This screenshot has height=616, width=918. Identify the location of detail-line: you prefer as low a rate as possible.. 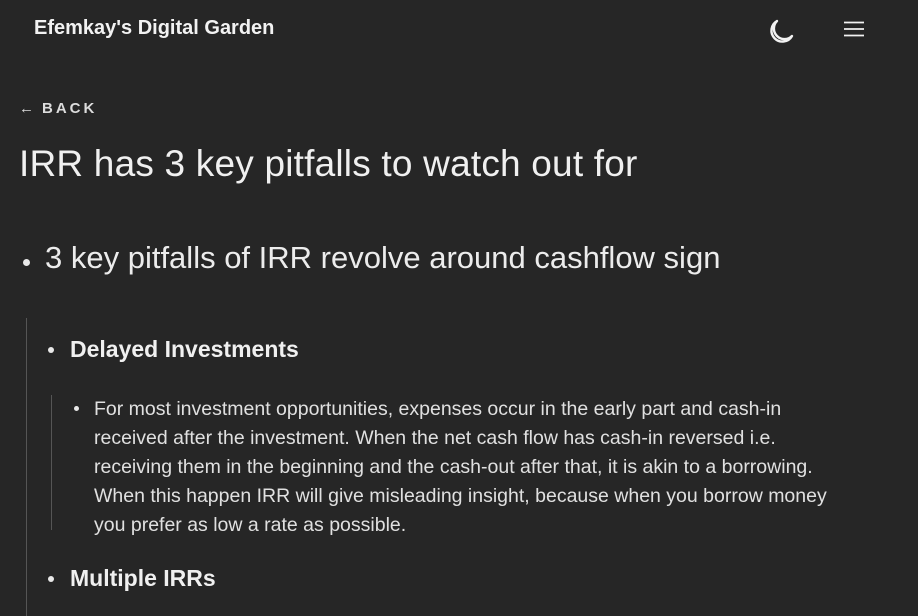
(250, 525).